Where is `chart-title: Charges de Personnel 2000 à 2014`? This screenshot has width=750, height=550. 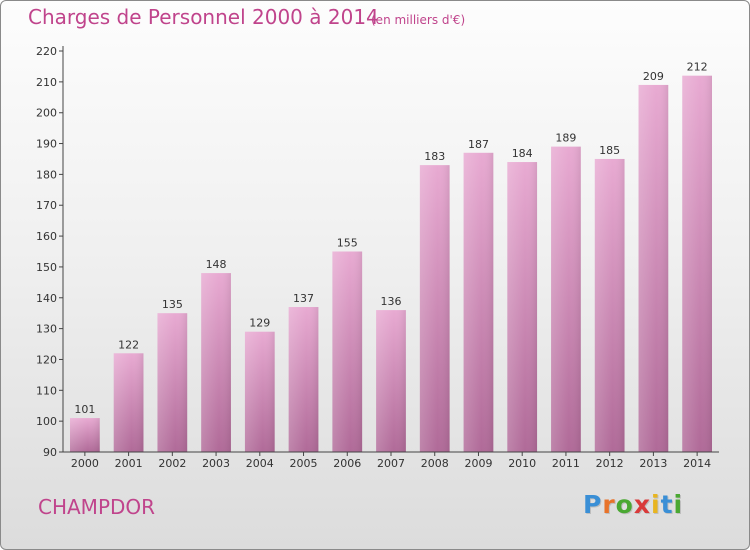 chart-title: Charges de Personnel 2000 à 2014 is located at coordinates (203, 17).